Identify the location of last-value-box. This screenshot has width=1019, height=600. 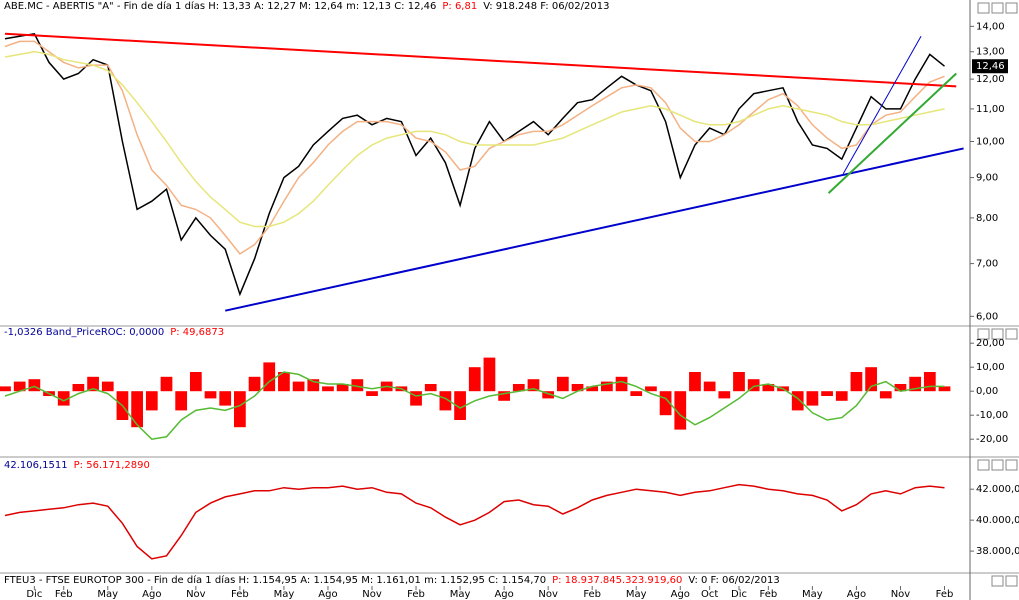
(990, 66).